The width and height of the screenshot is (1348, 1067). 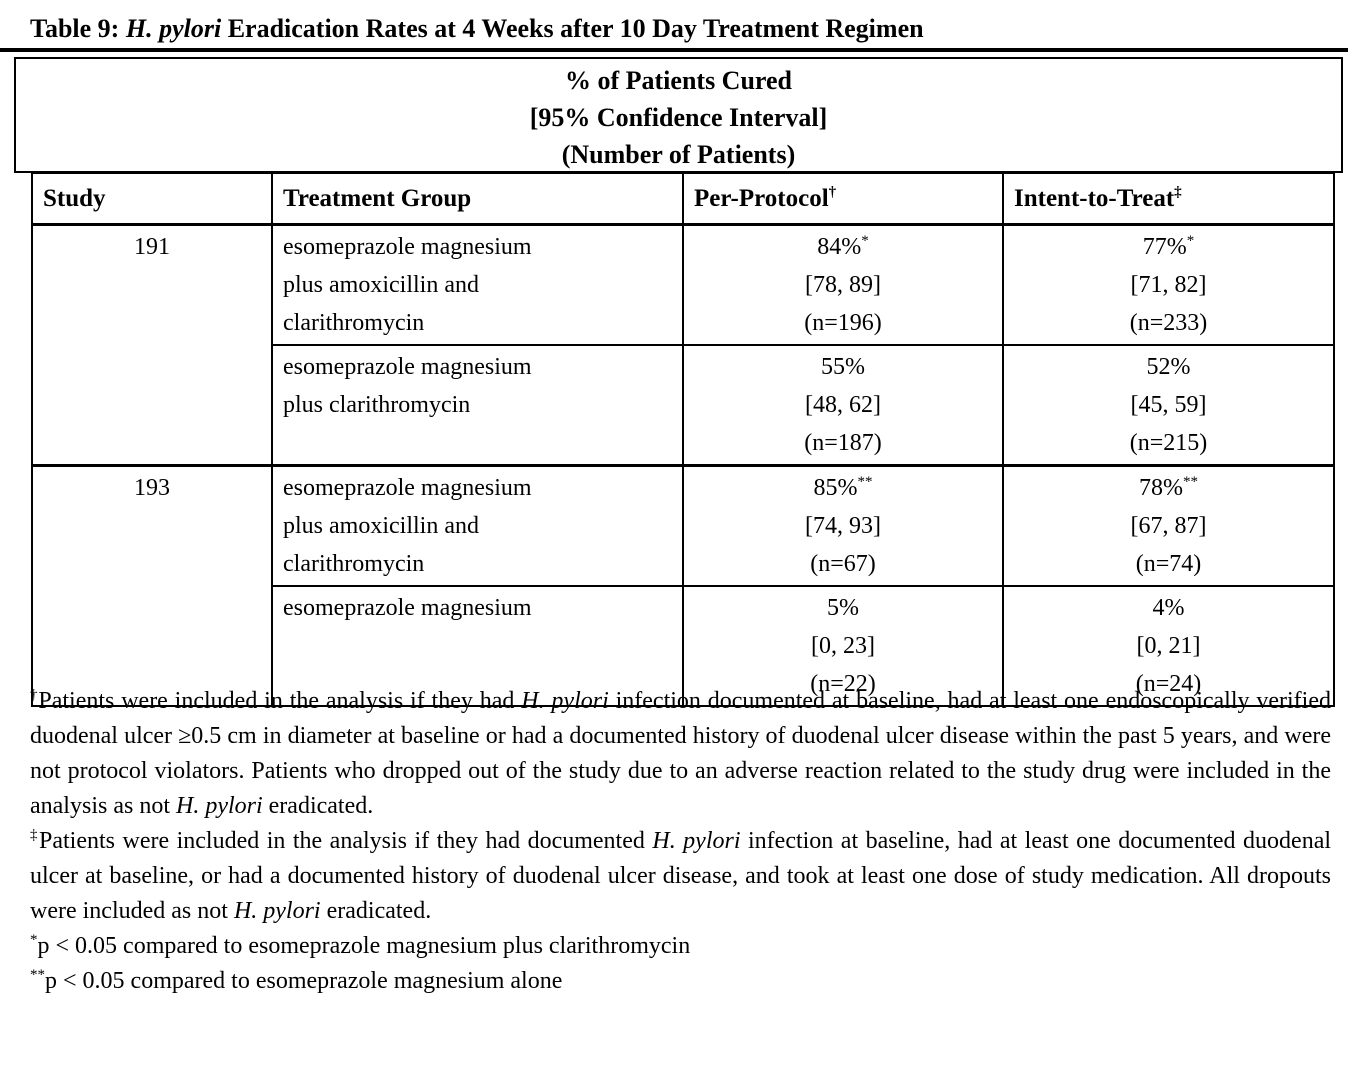 What do you see at coordinates (1168, 323) in the screenshot?
I see `patient-count: (n=233)` at bounding box center [1168, 323].